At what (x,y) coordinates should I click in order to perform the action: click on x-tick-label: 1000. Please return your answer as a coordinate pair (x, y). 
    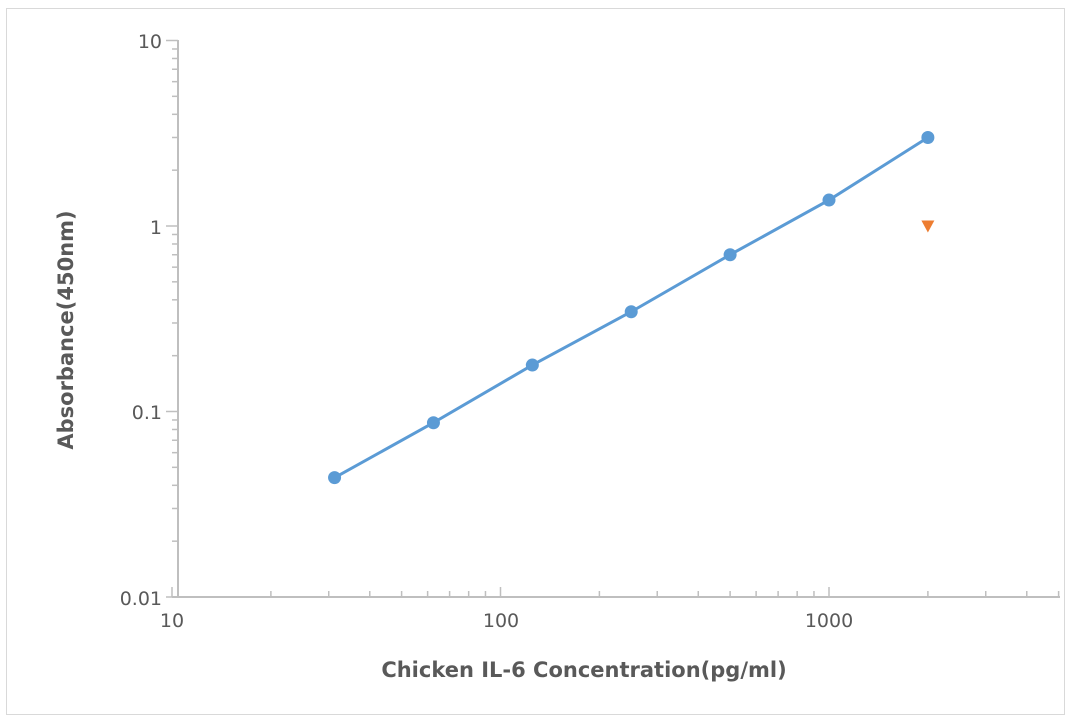
    Looking at the image, I should click on (829, 621).